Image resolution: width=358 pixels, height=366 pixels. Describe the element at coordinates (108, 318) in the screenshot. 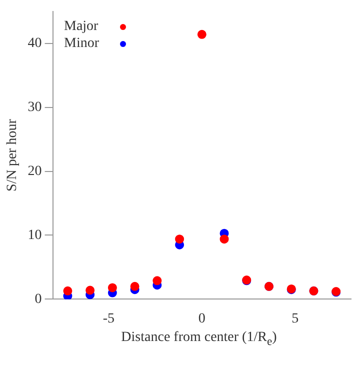

I see `x-tick-label: -5` at that location.